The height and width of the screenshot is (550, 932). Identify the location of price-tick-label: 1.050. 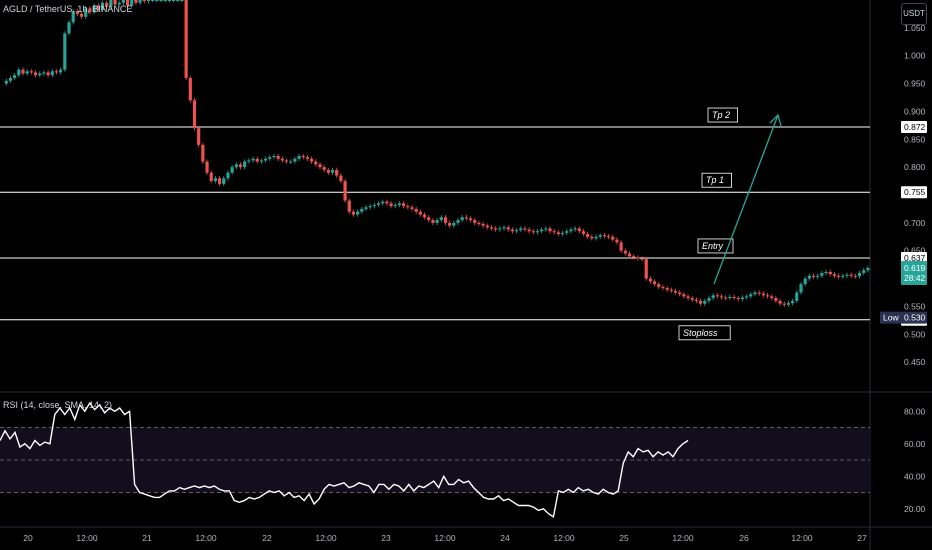
(915, 28).